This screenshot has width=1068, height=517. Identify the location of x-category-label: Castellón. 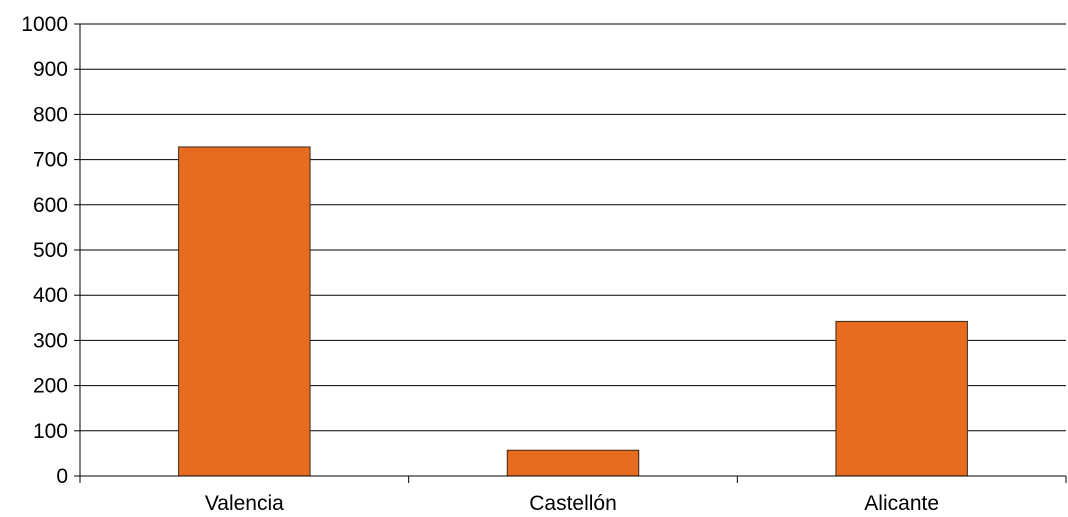
(573, 503).